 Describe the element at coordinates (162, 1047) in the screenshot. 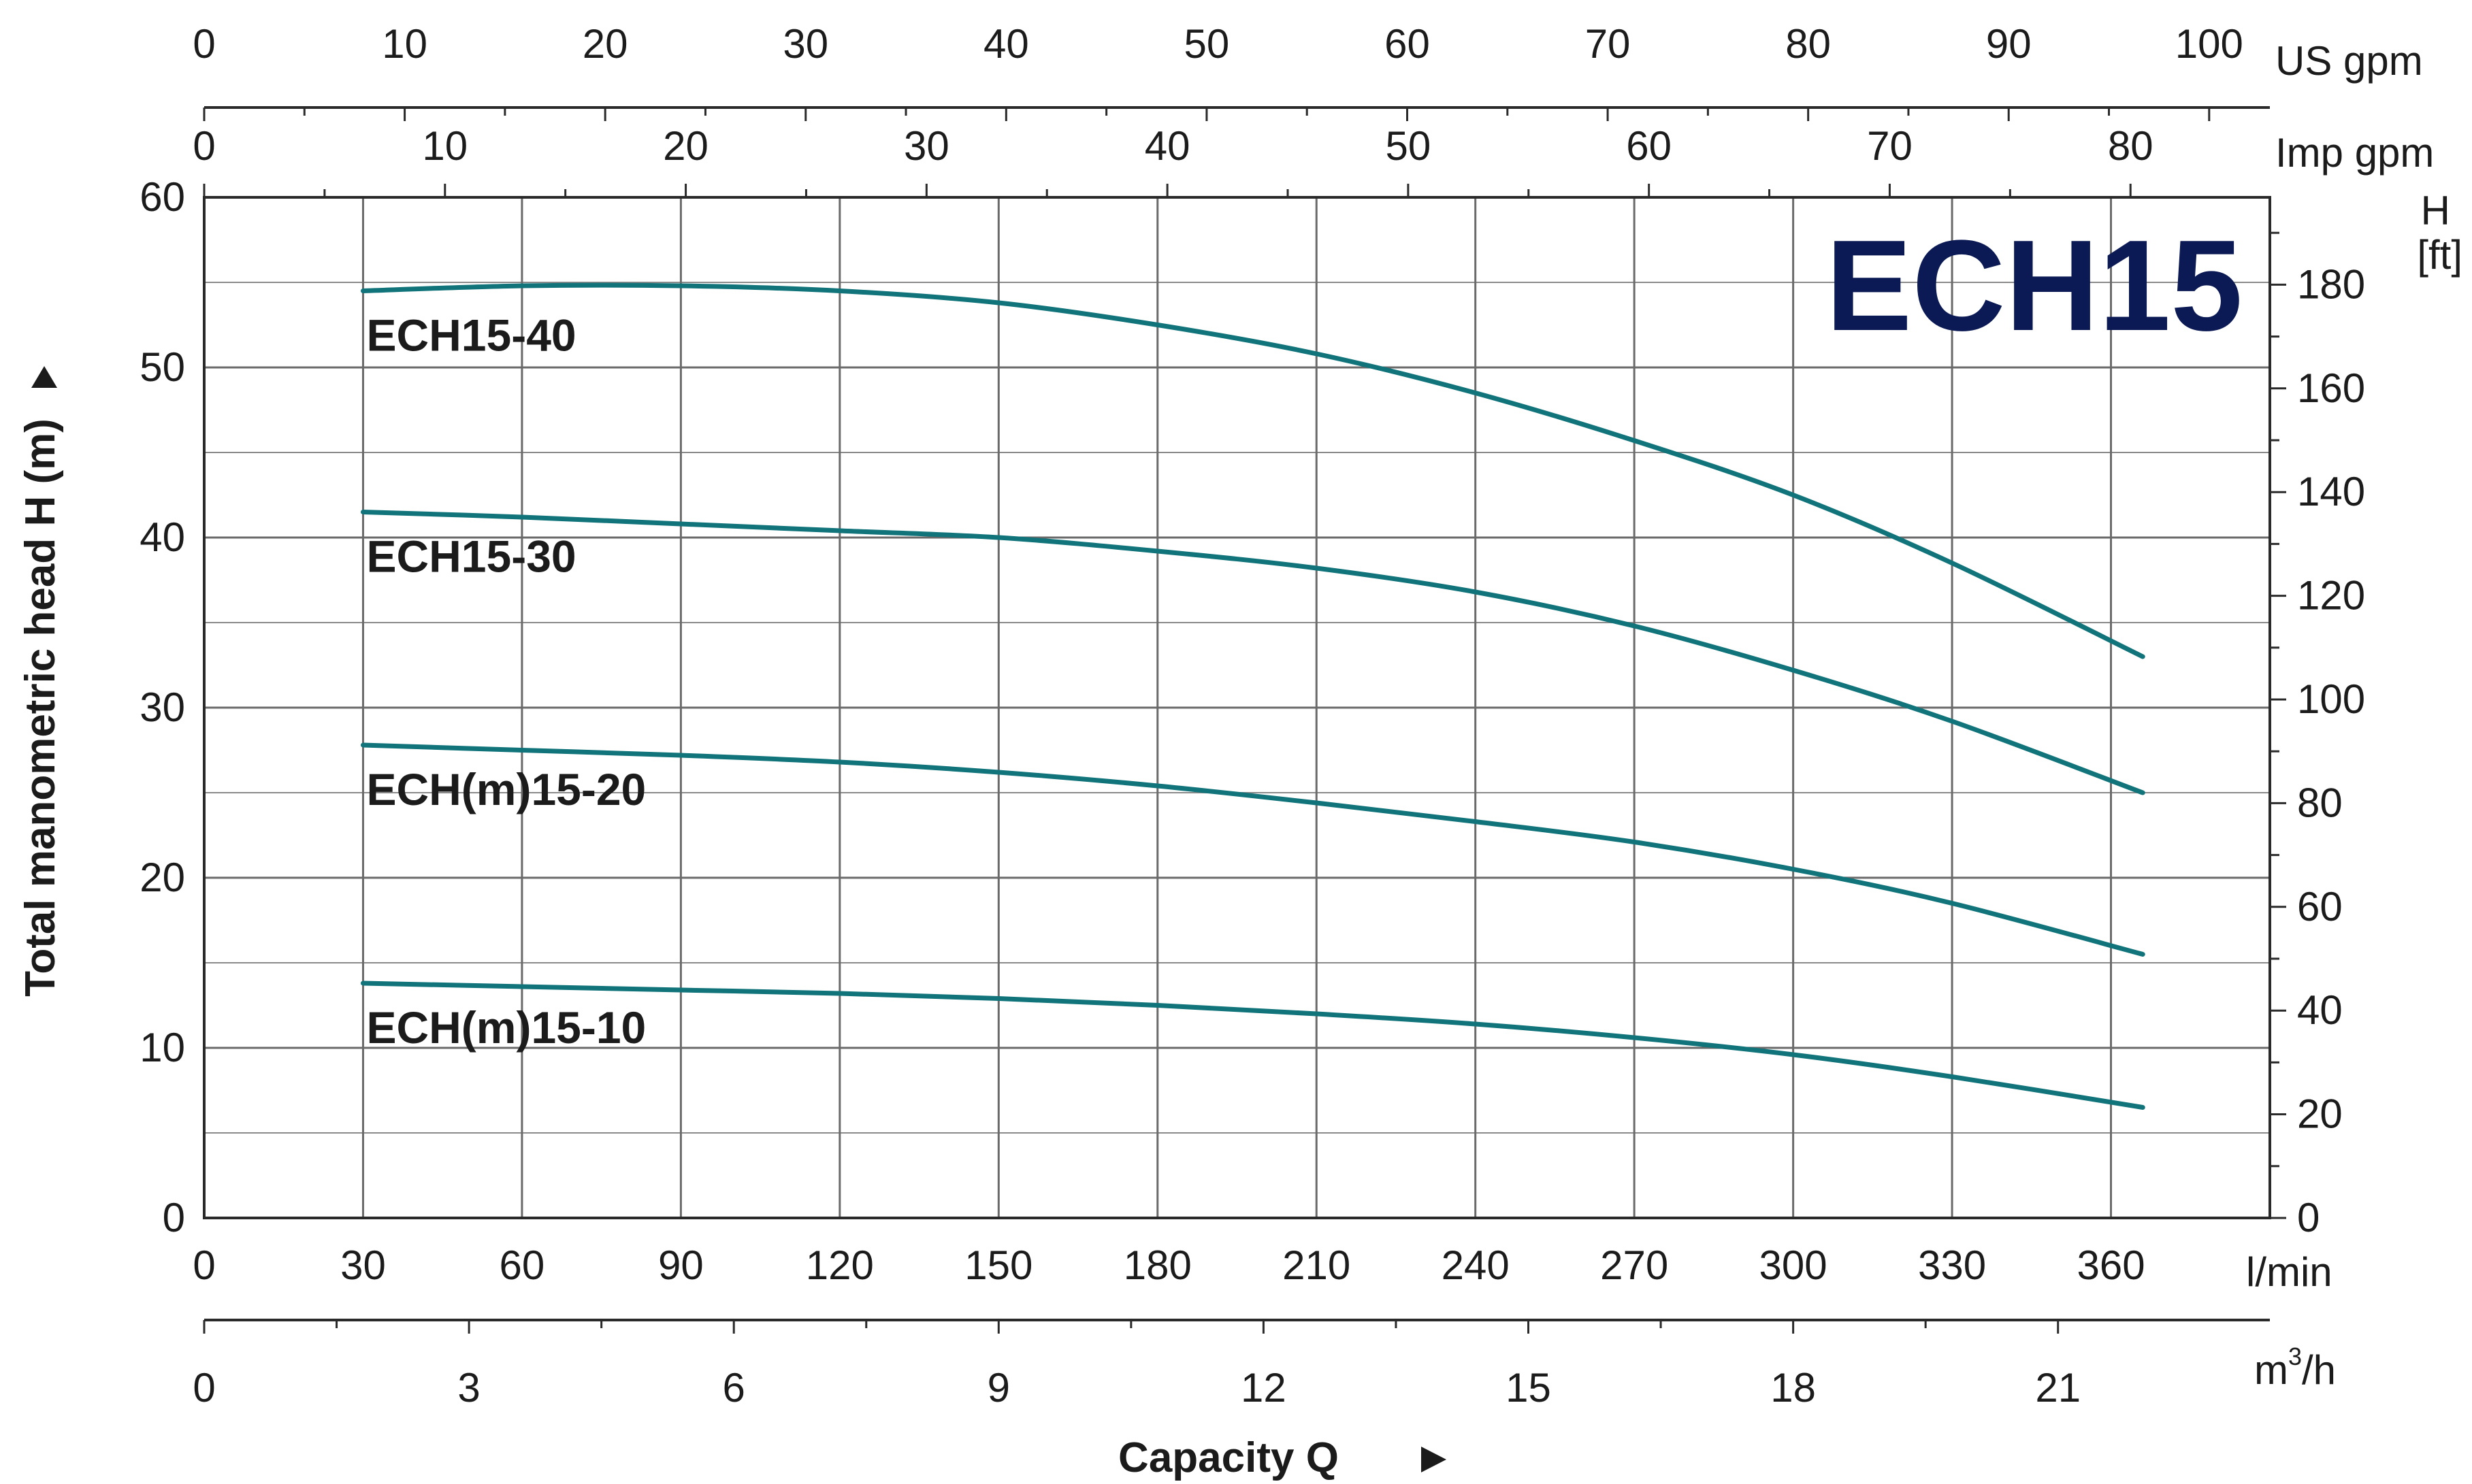

I see `y-tick-label: 10` at that location.